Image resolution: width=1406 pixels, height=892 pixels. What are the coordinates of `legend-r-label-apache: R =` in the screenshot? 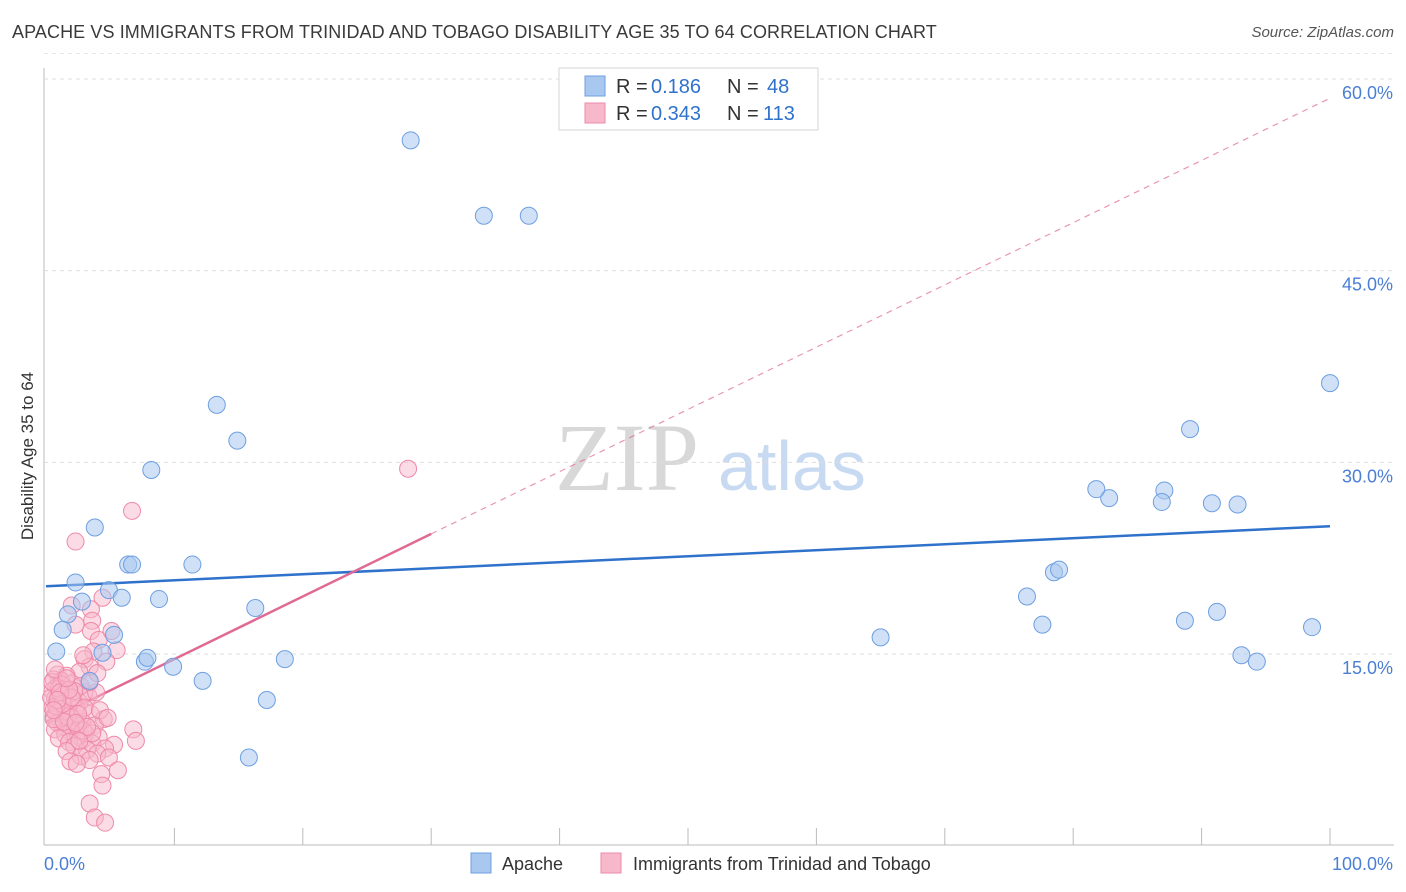 It's located at (632, 87).